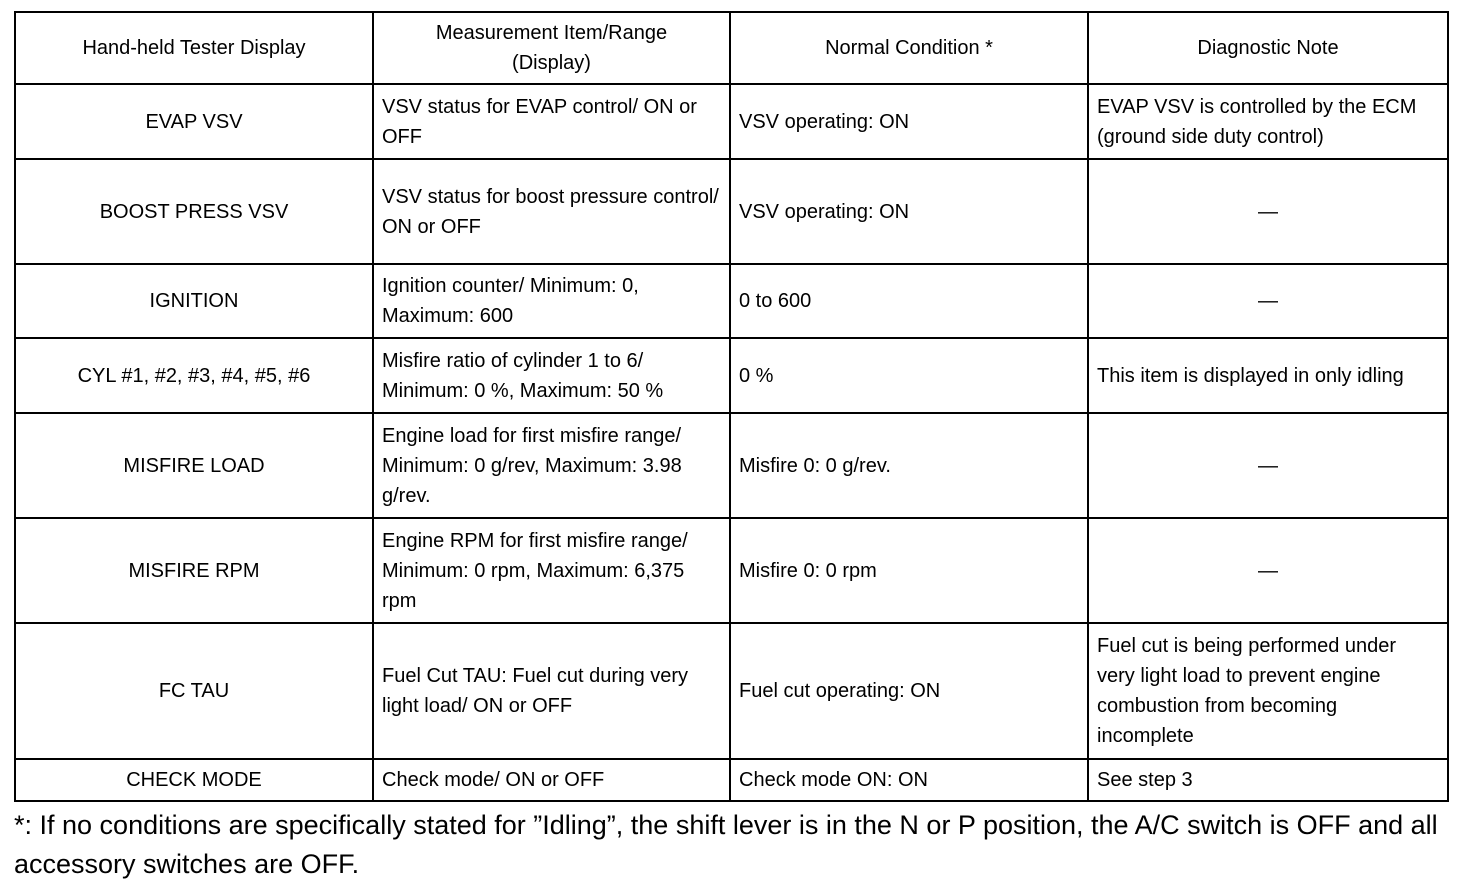 The width and height of the screenshot is (1472, 884). Describe the element at coordinates (194, 48) in the screenshot. I see `header-tester-display: Hand-held Tester Display` at that location.